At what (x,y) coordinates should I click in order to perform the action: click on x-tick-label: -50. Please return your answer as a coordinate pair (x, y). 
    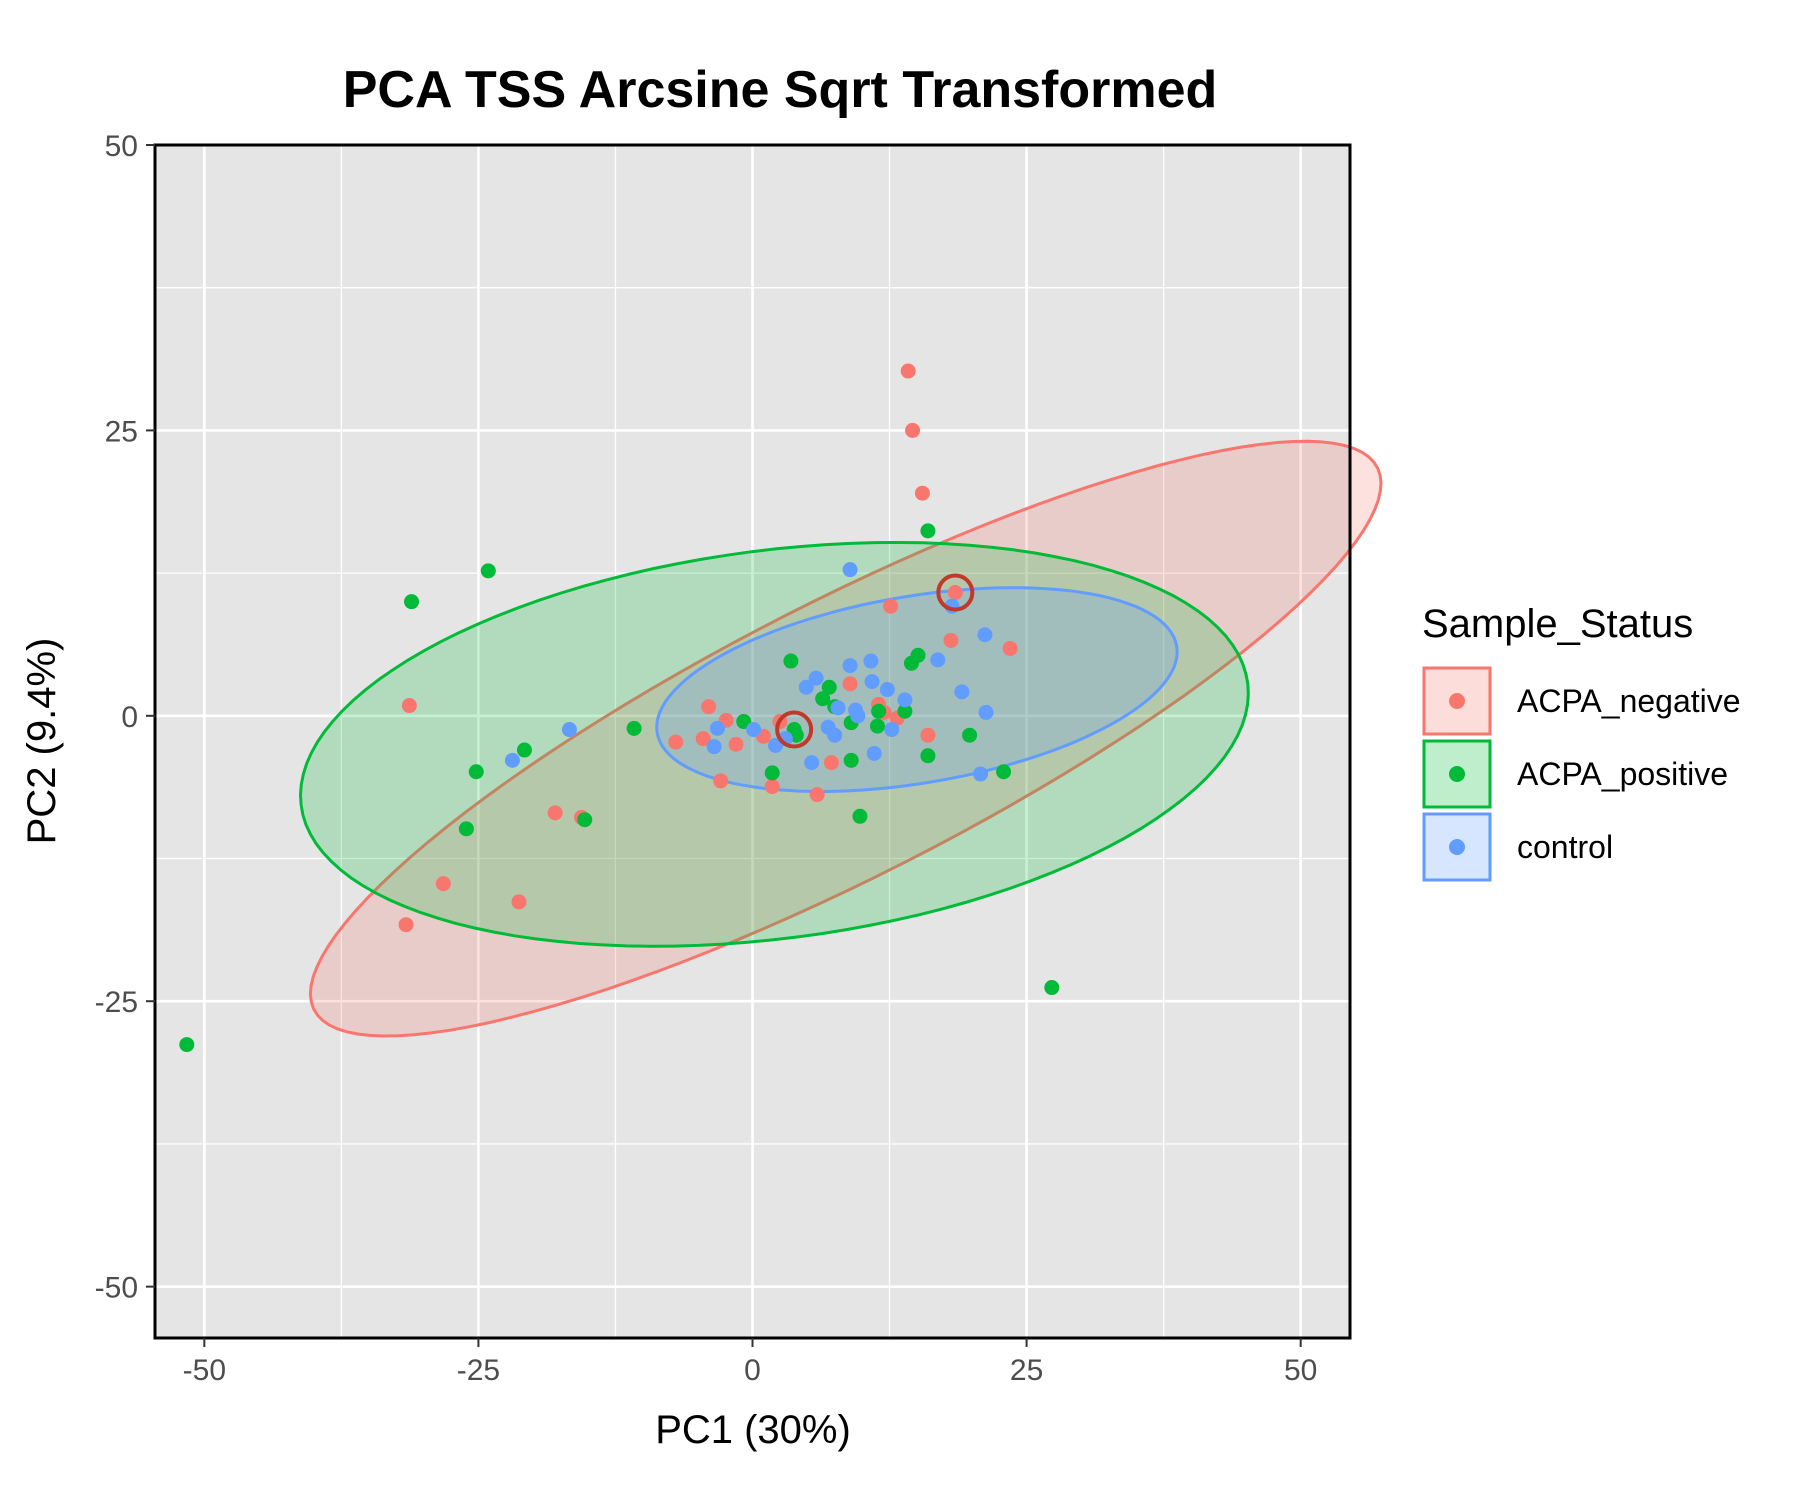
    Looking at the image, I should click on (204, 1370).